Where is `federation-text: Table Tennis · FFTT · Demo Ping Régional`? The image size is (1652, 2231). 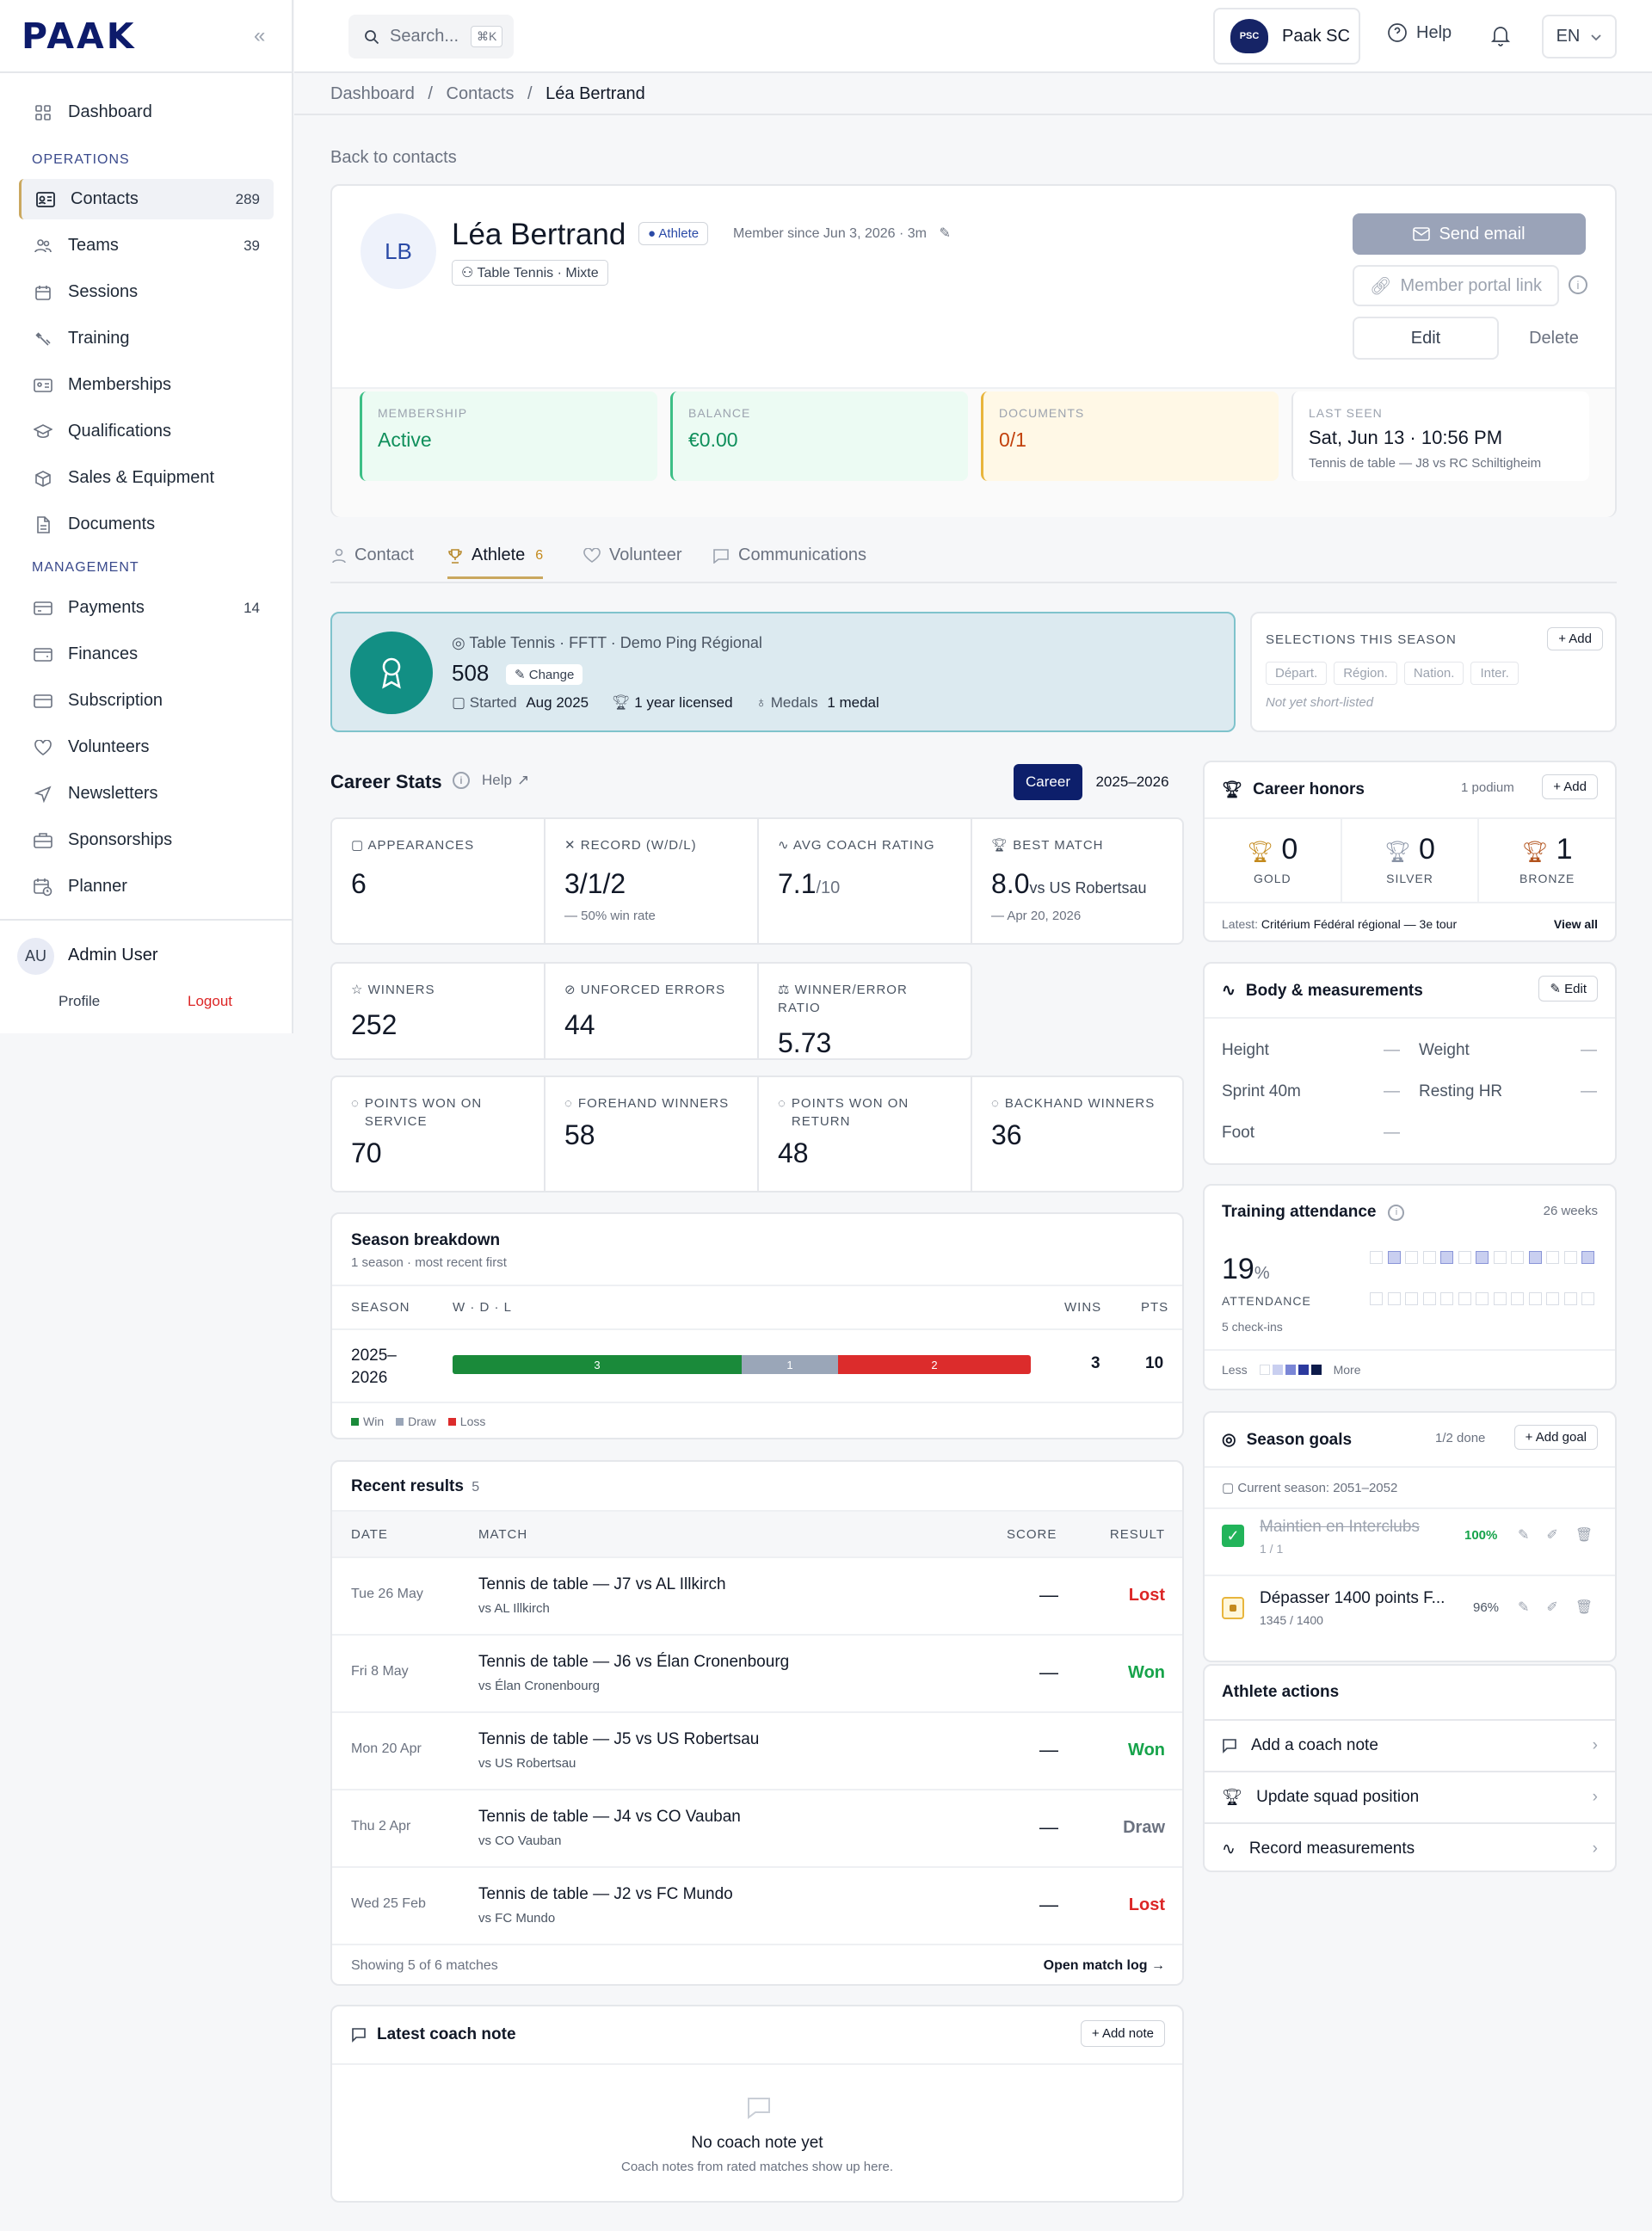 federation-text: Table Tennis · FFTT · Demo Ping Régional is located at coordinates (615, 642).